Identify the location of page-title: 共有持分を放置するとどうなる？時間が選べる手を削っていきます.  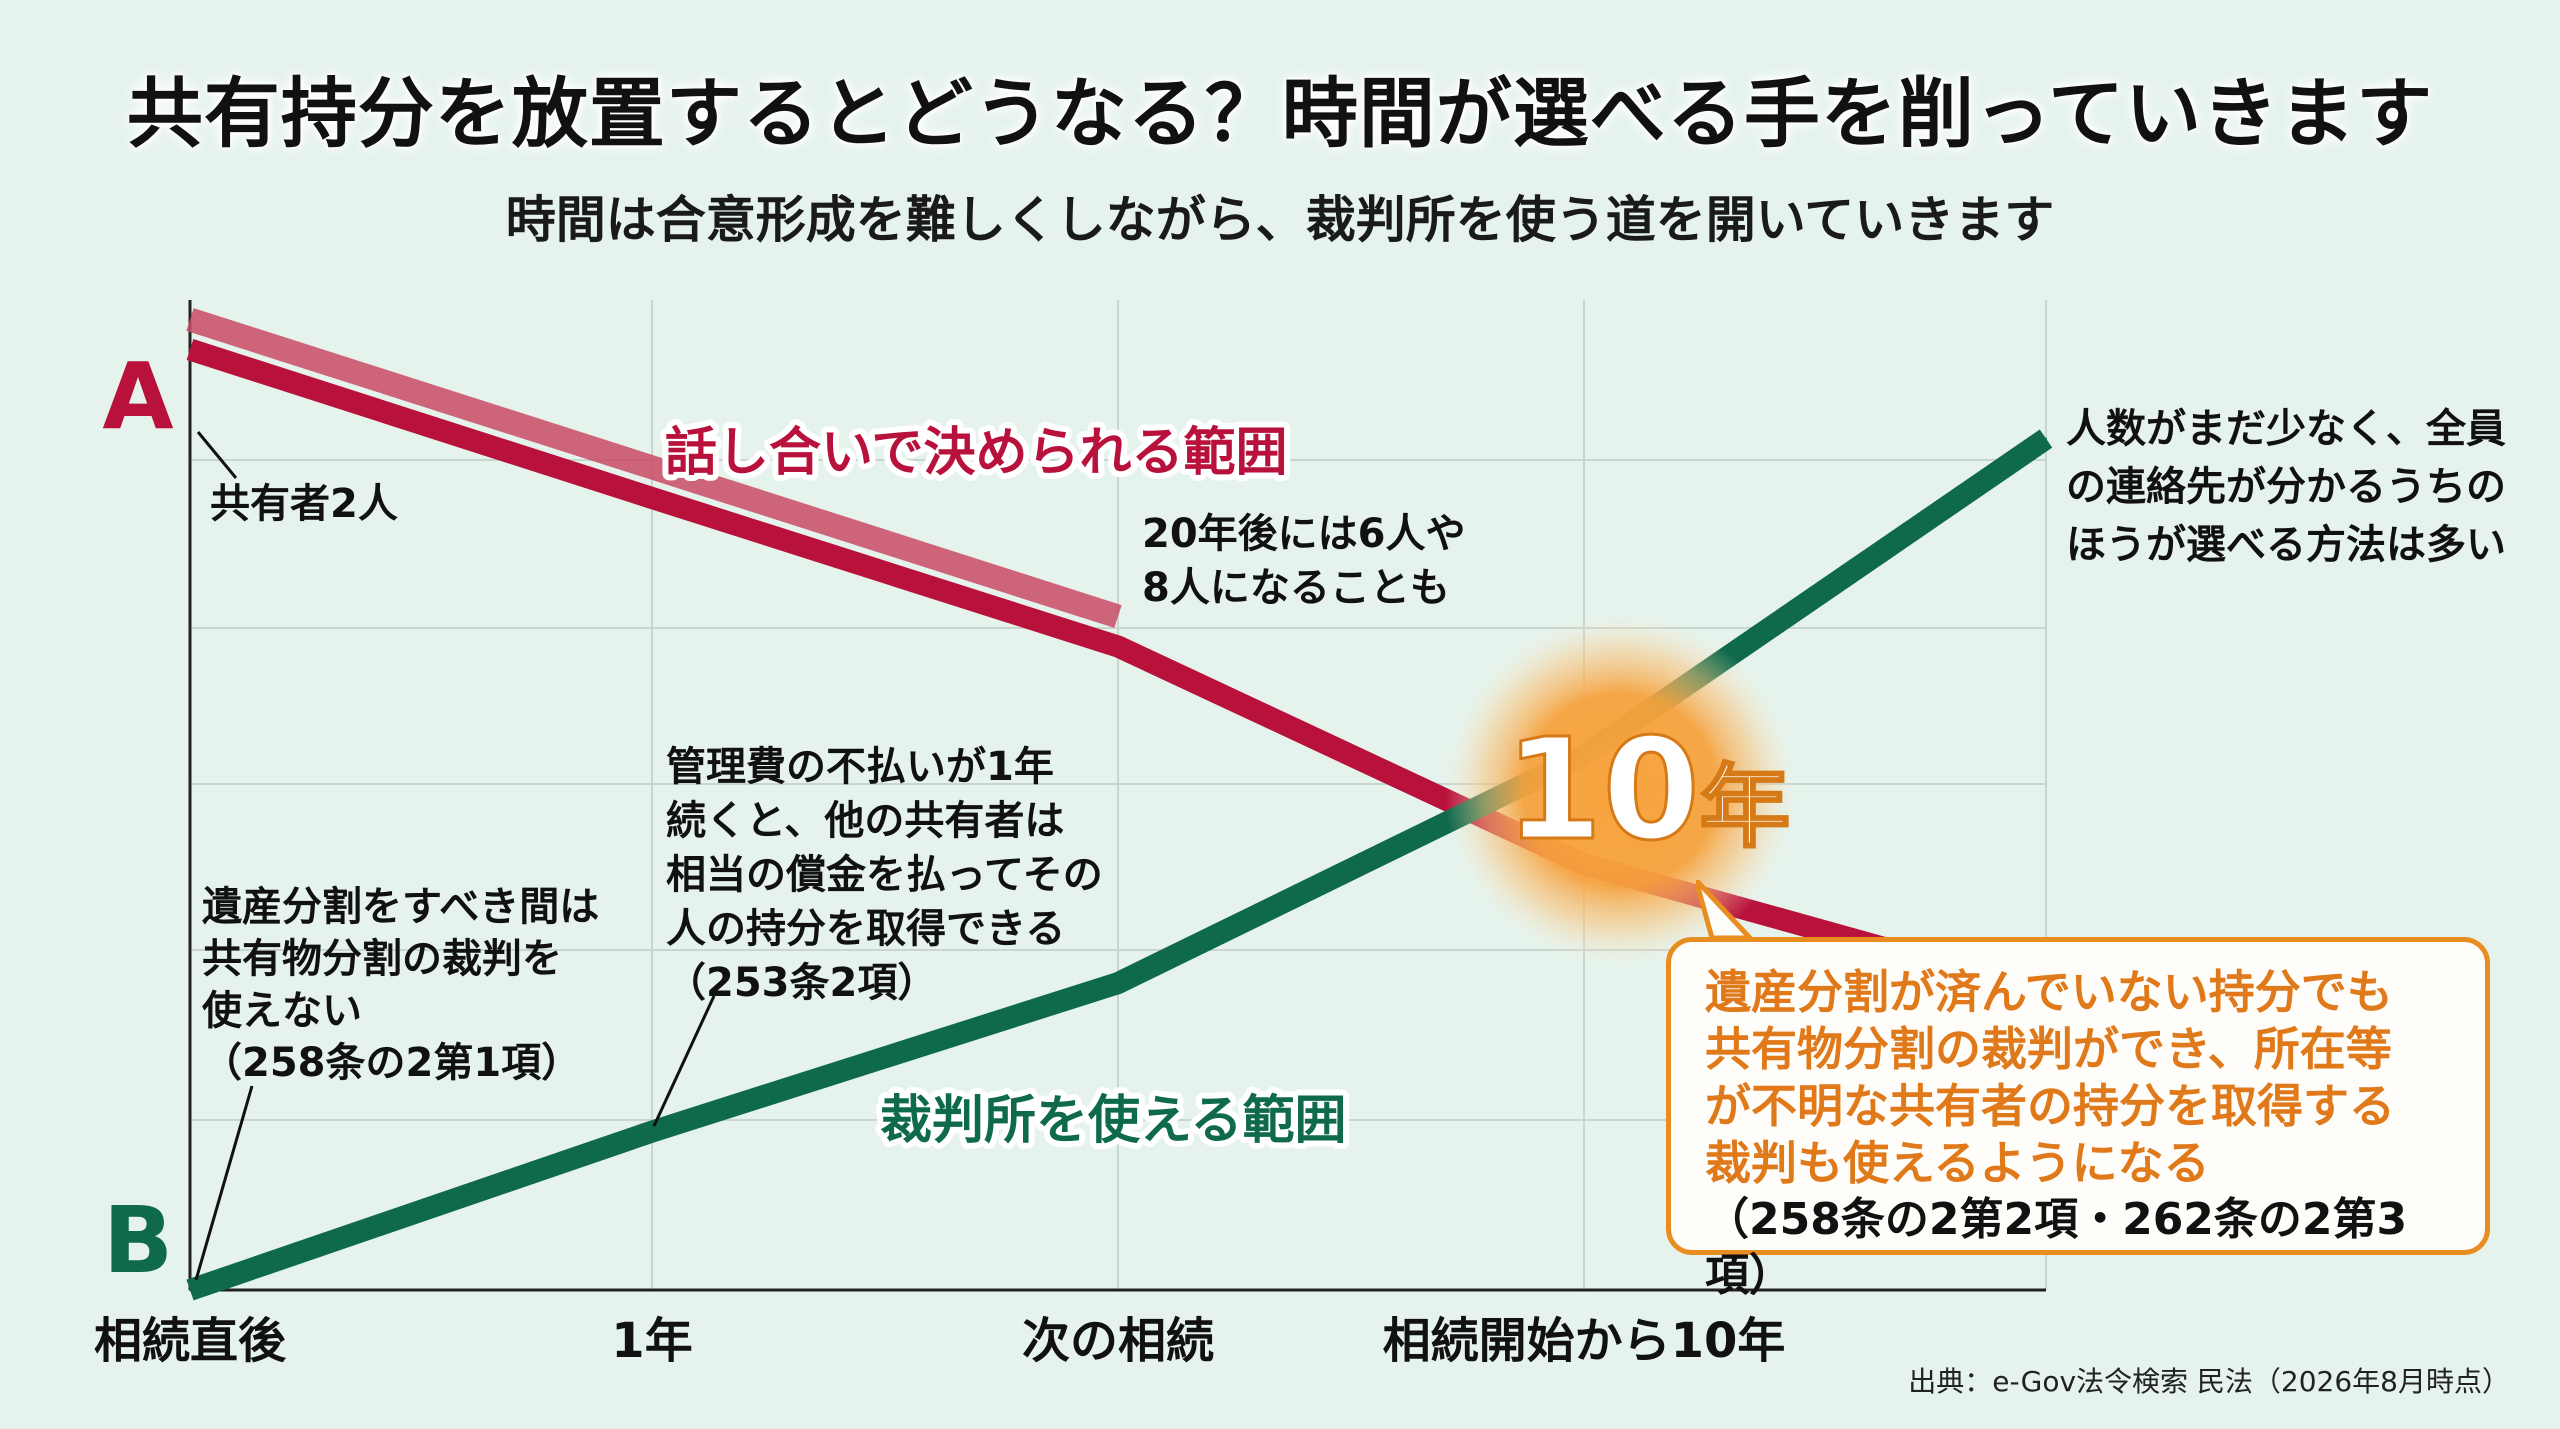
(1280, 113).